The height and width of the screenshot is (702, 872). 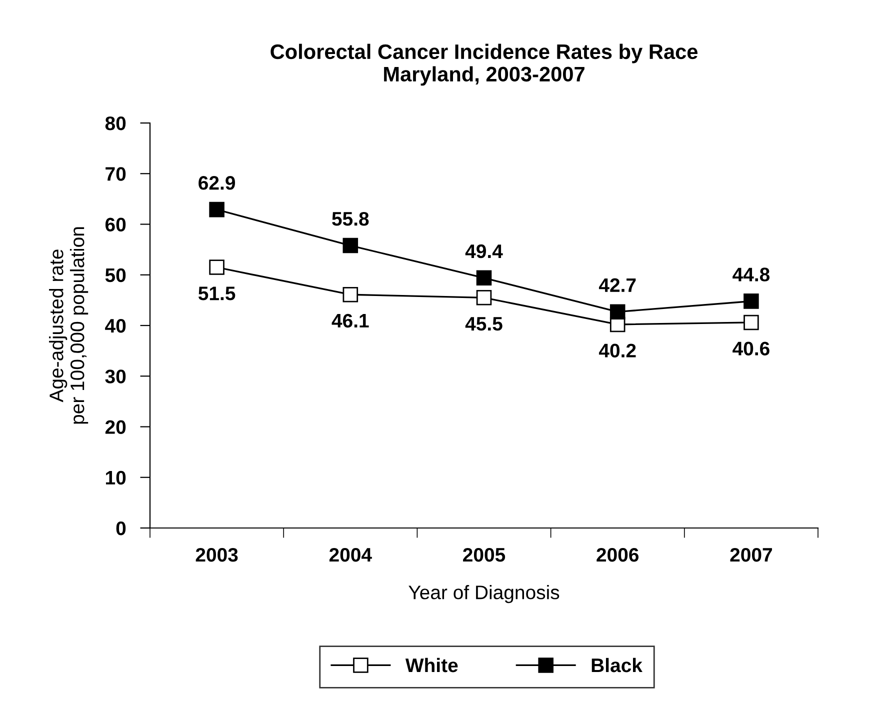 What do you see at coordinates (350, 219) in the screenshot?
I see `data-label: 55.8` at bounding box center [350, 219].